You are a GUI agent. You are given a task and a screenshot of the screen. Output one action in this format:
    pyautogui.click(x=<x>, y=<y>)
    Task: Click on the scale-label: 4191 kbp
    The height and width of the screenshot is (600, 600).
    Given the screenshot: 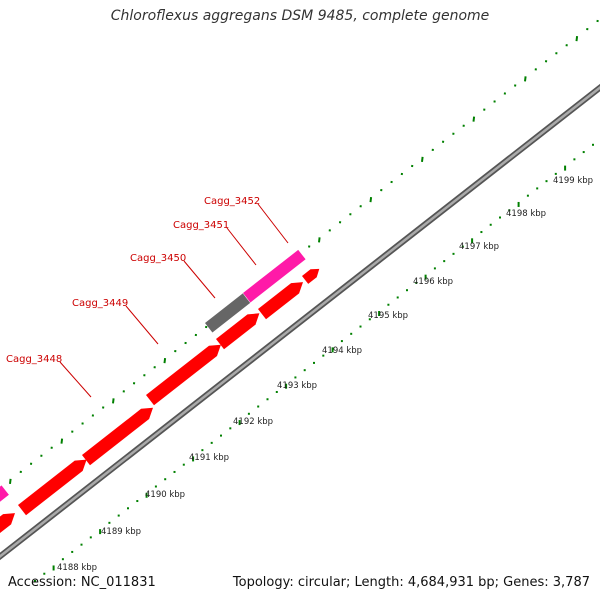 What is the action you would take?
    pyautogui.click(x=209, y=458)
    